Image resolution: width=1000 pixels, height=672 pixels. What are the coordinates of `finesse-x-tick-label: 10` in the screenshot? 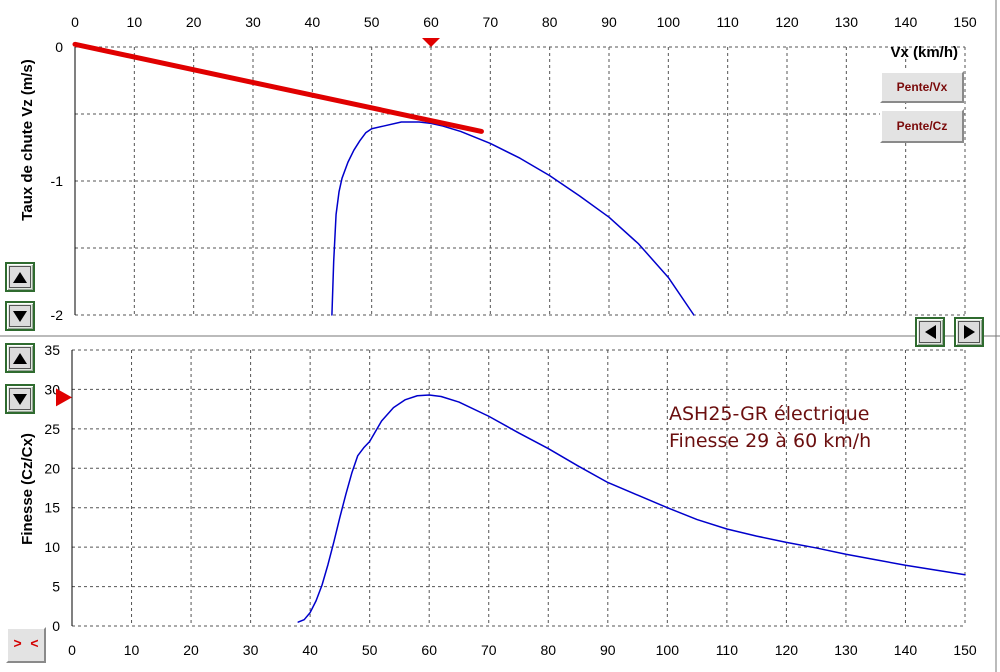 It's located at (132, 650).